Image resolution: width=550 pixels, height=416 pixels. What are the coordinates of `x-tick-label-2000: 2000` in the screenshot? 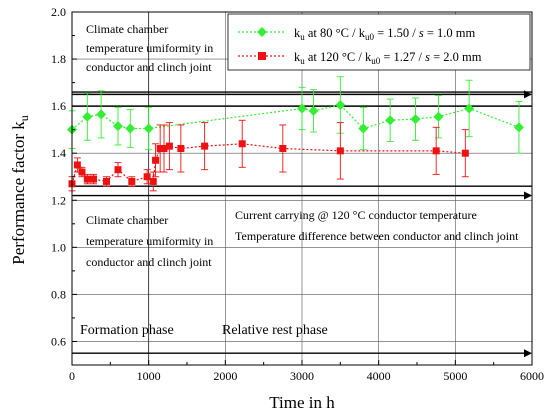 It's located at (225, 376).